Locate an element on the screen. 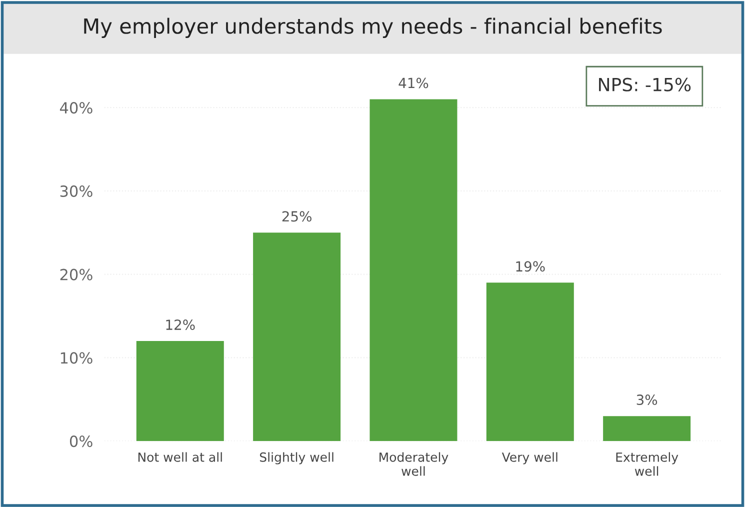 This screenshot has height=507, width=745. data-label: 3% is located at coordinates (647, 400).